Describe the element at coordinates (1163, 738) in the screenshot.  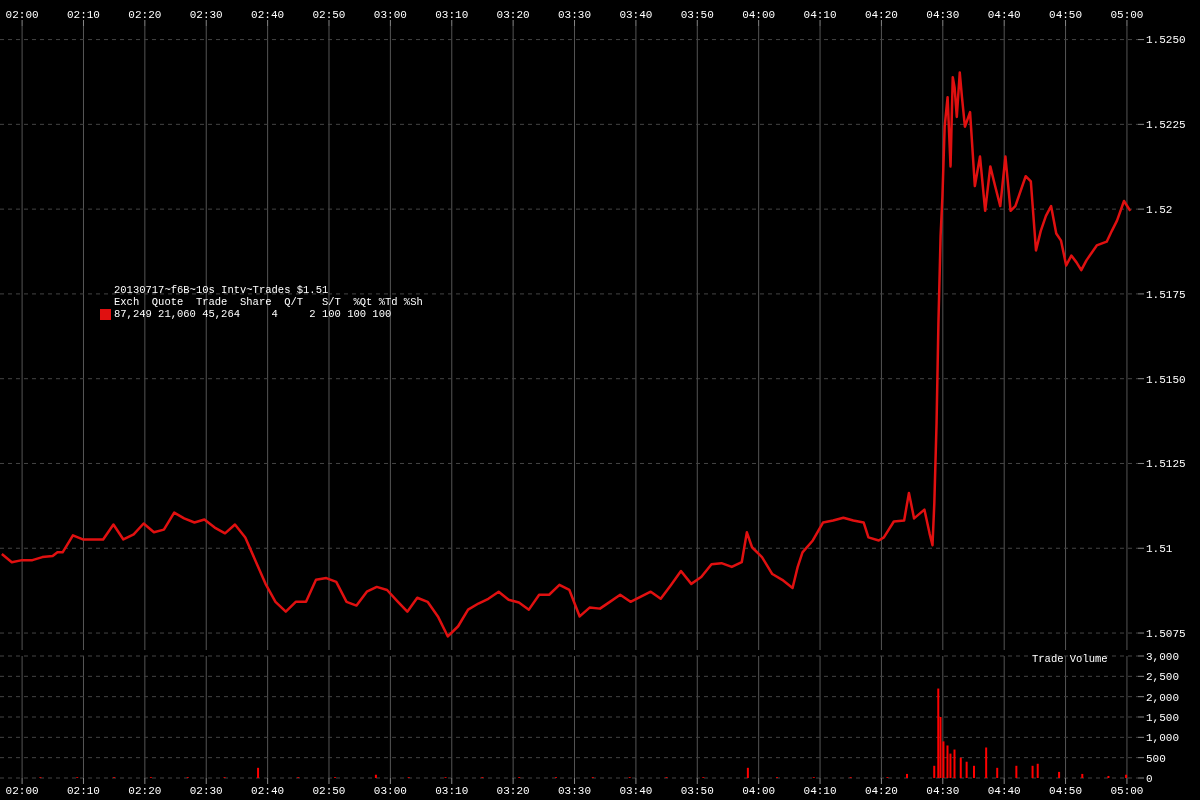
I see `y-tick-label: 1,000` at that location.